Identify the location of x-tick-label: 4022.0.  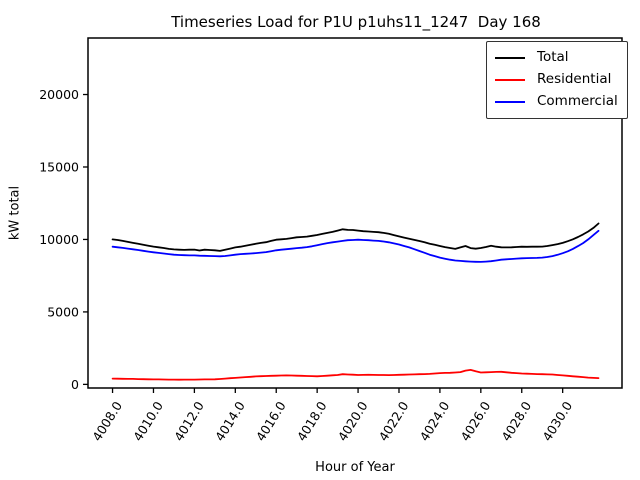
(394, 421).